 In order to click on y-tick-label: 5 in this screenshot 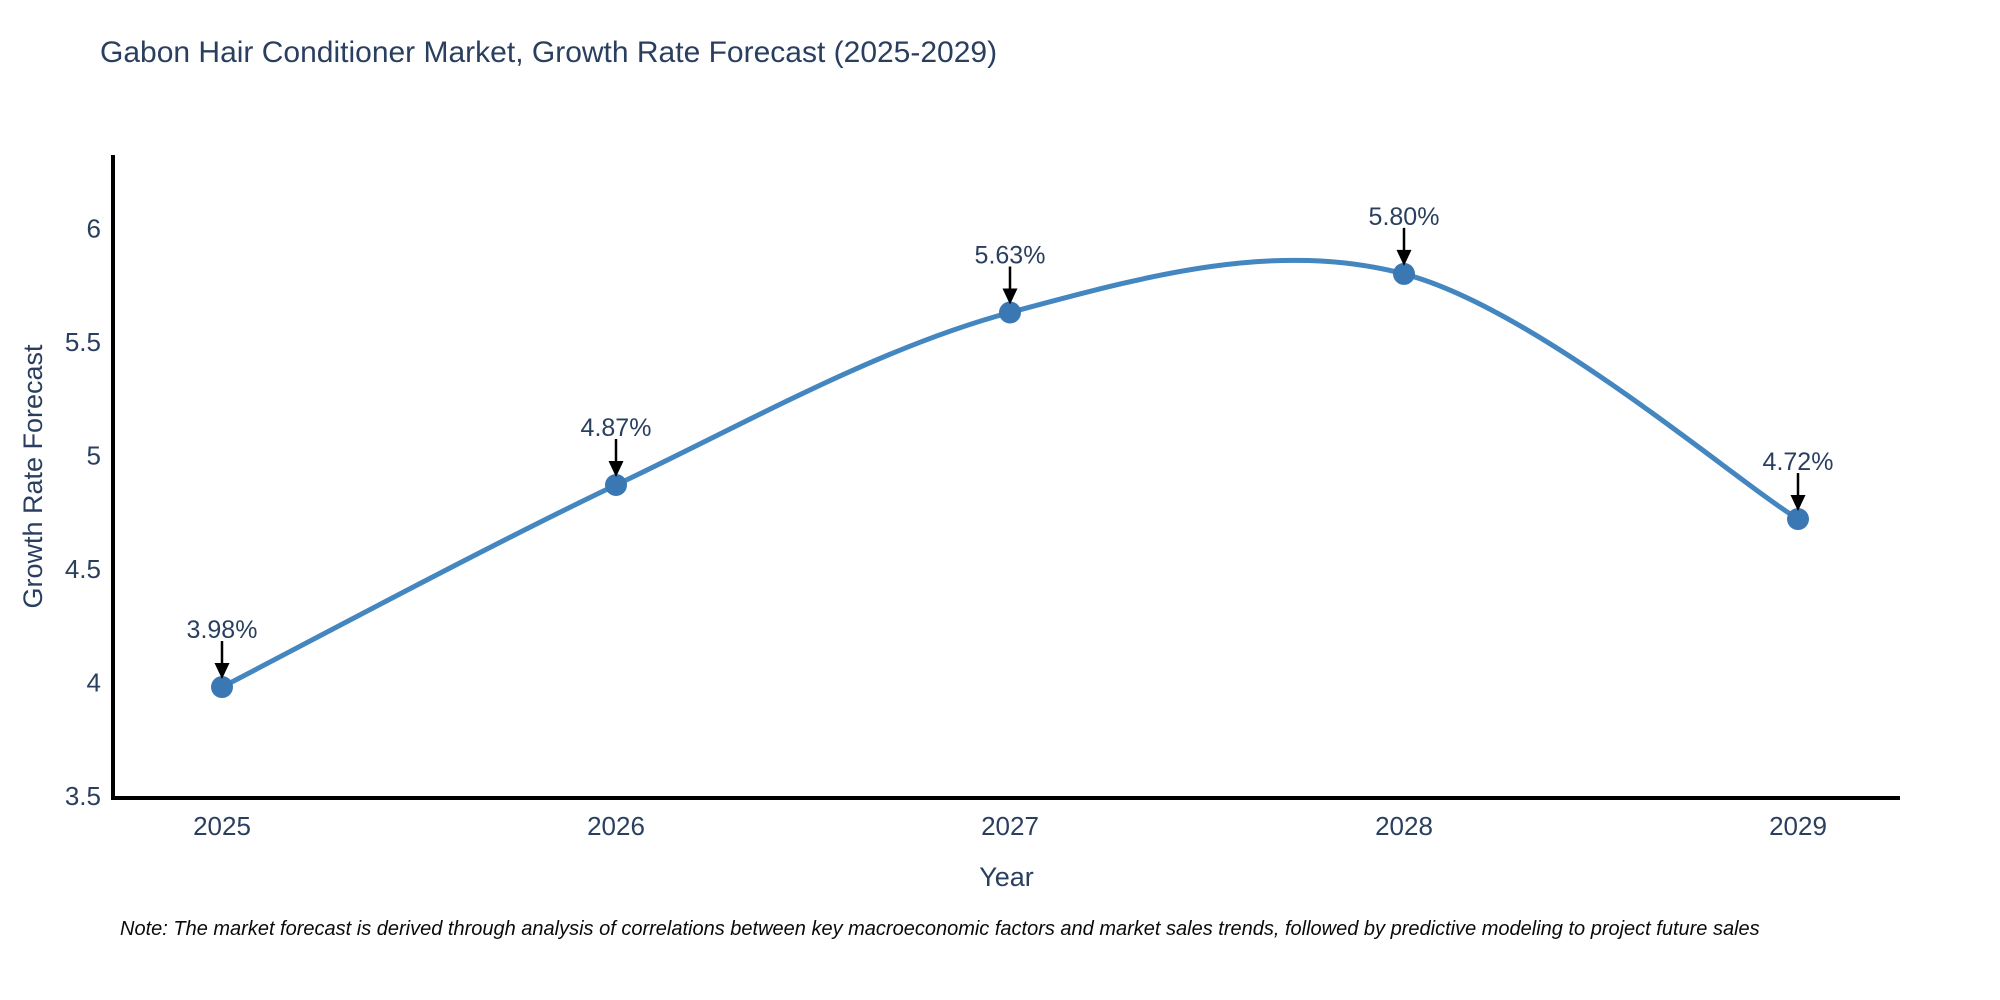, I will do `click(94, 456)`.